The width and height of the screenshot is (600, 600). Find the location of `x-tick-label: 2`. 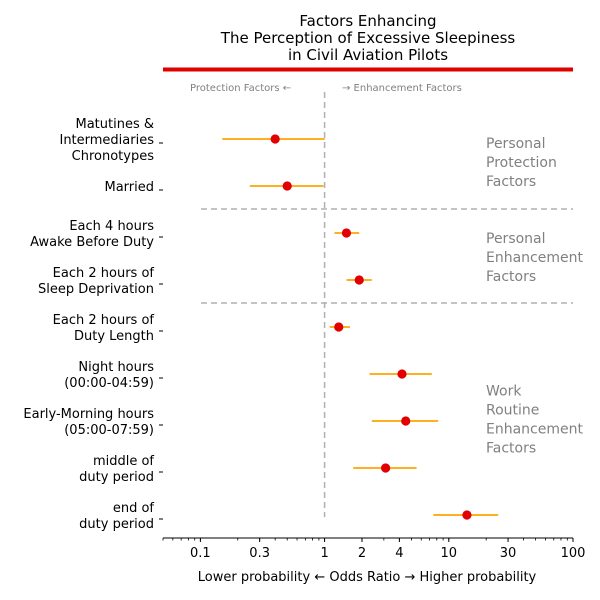

x-tick-label: 2 is located at coordinates (362, 553).